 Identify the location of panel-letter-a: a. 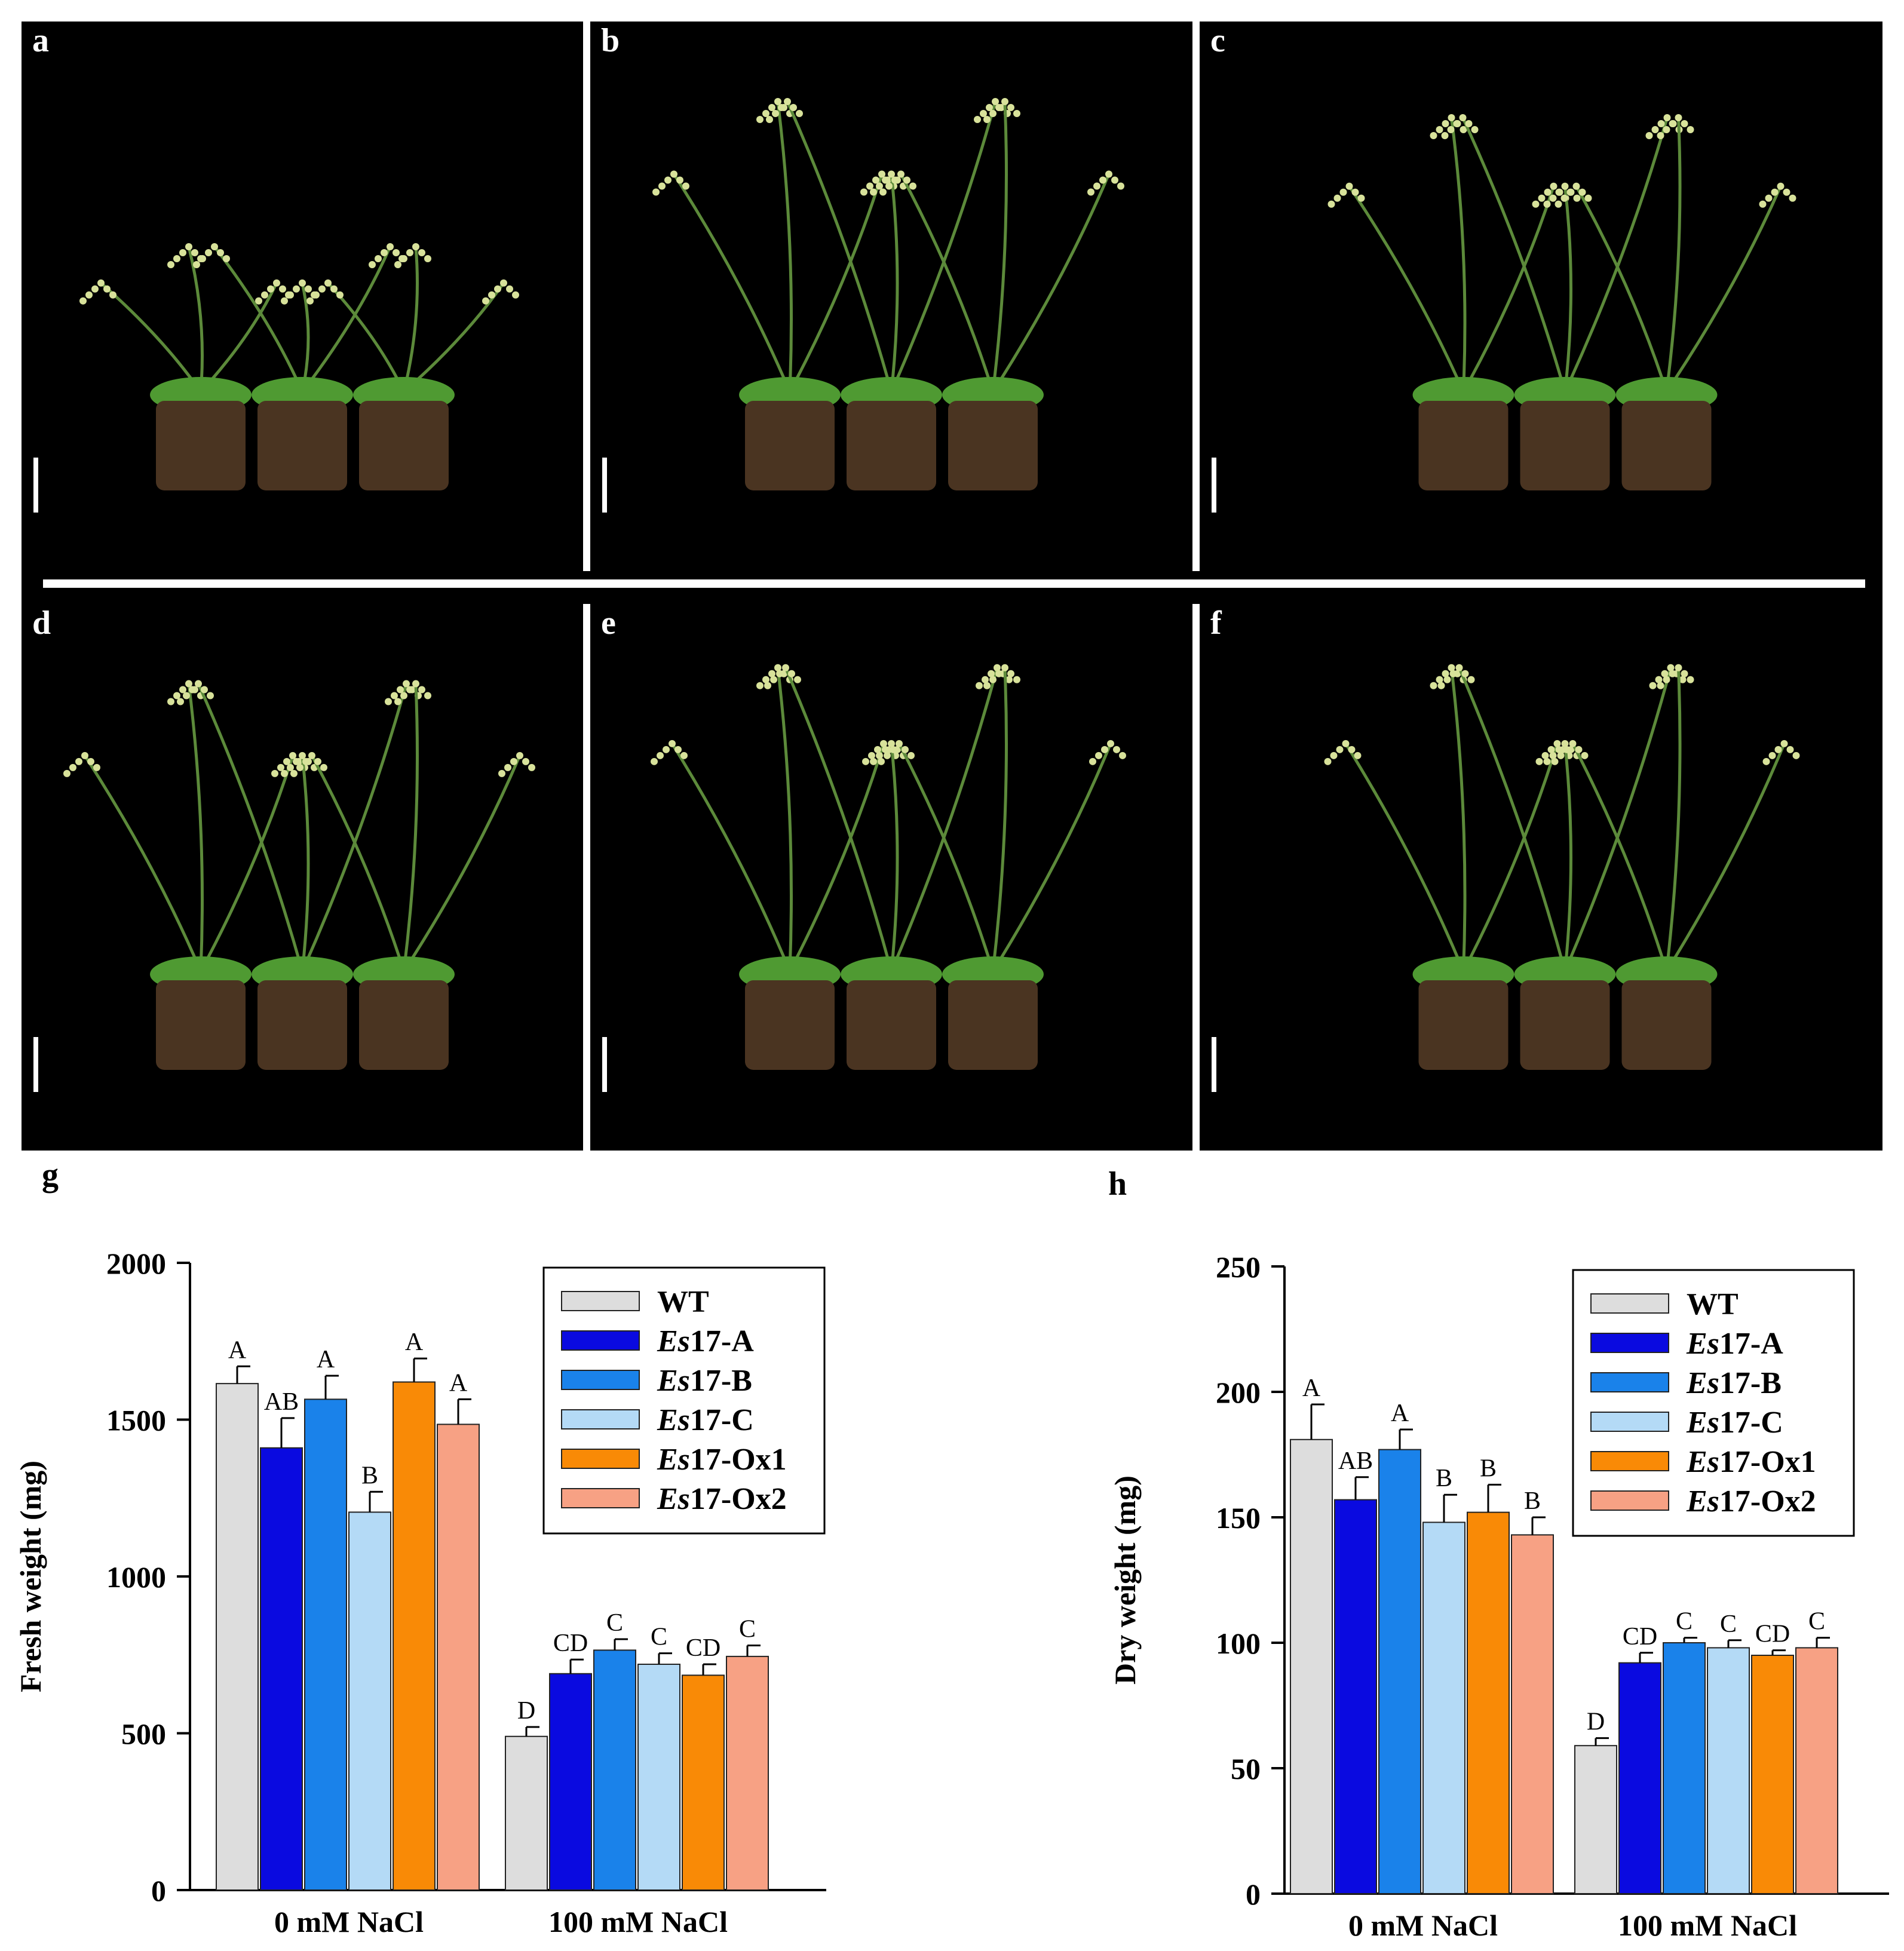
(40, 40).